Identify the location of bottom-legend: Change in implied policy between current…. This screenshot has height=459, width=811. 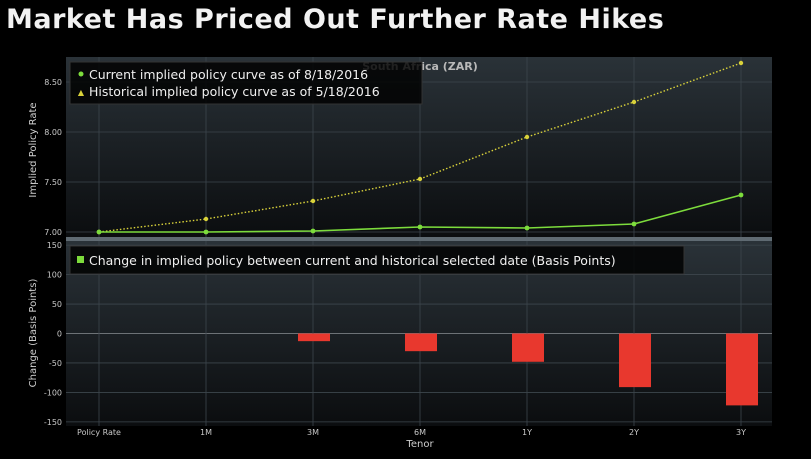
(377, 260).